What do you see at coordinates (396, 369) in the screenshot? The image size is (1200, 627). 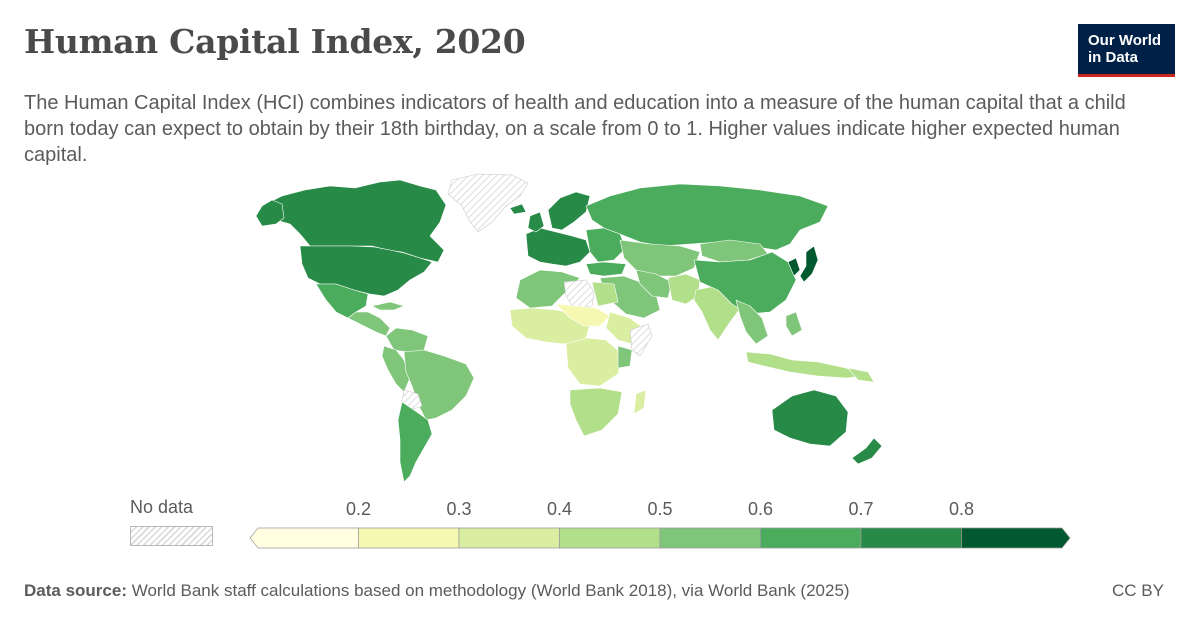 I see `region-peru-ecuador` at bounding box center [396, 369].